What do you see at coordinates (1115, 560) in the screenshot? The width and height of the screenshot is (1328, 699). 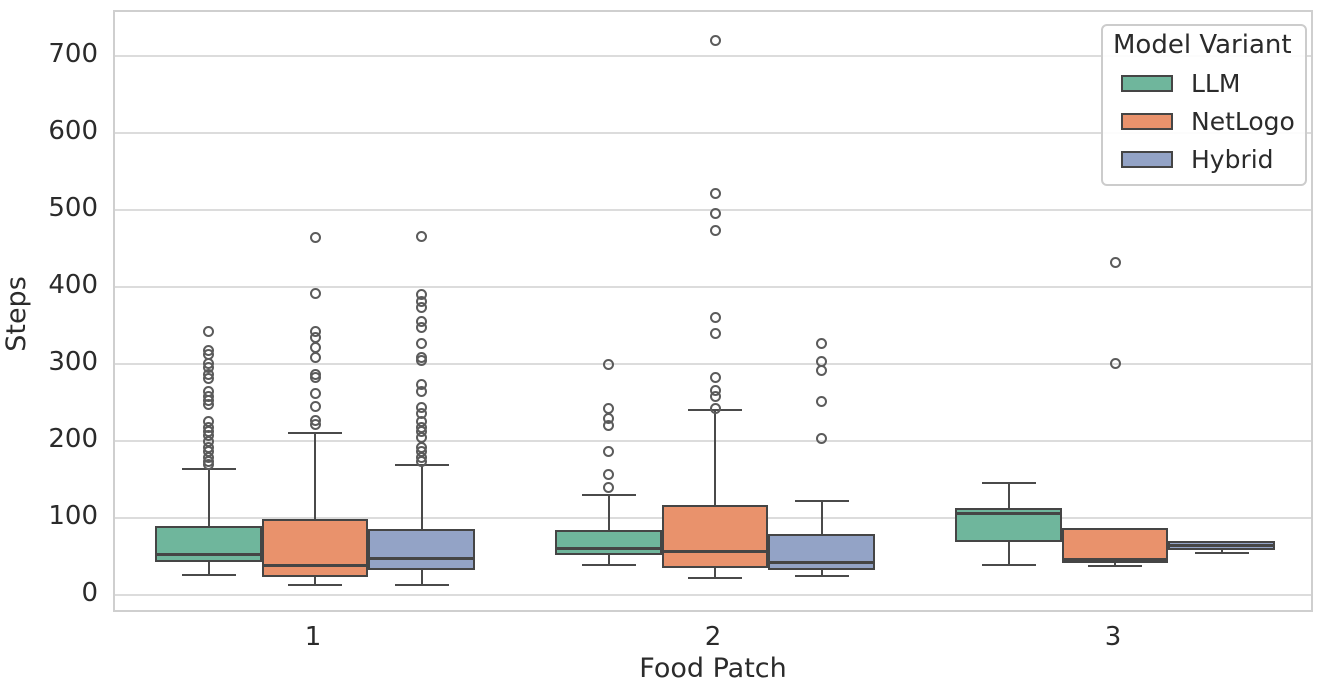 I see `median-netlogo-patch3` at bounding box center [1115, 560].